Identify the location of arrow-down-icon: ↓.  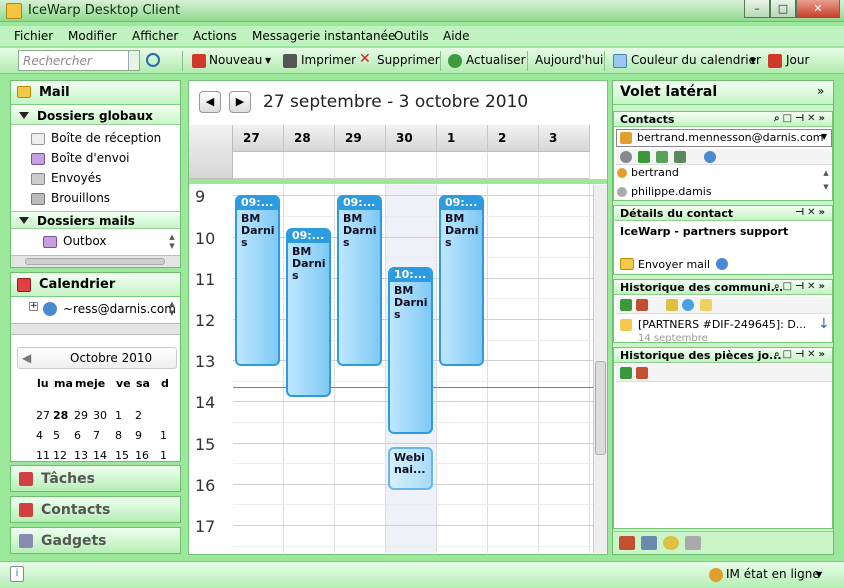
(824, 324).